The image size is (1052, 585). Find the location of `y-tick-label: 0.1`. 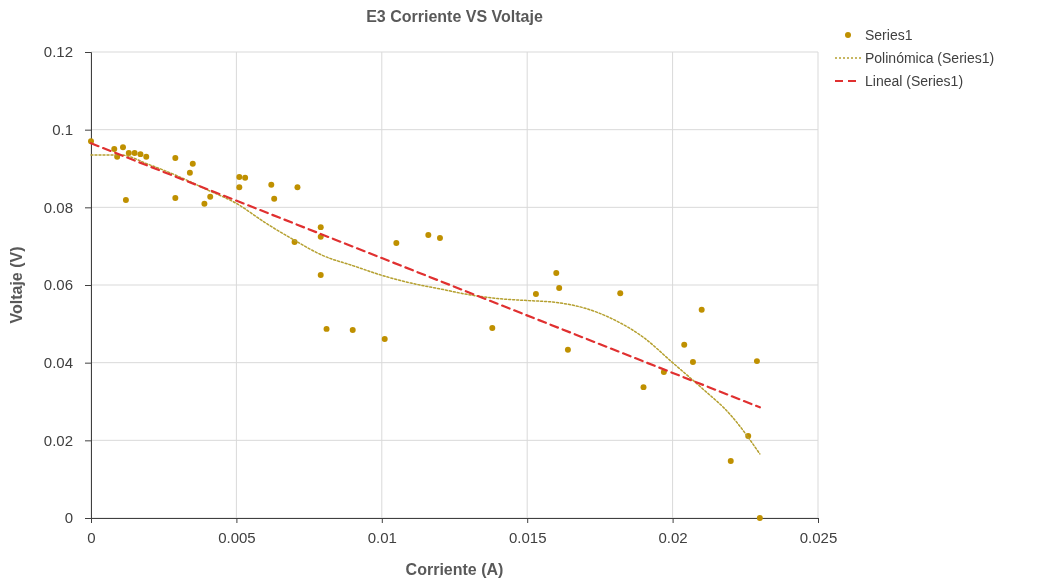

y-tick-label: 0.1 is located at coordinates (62, 129).